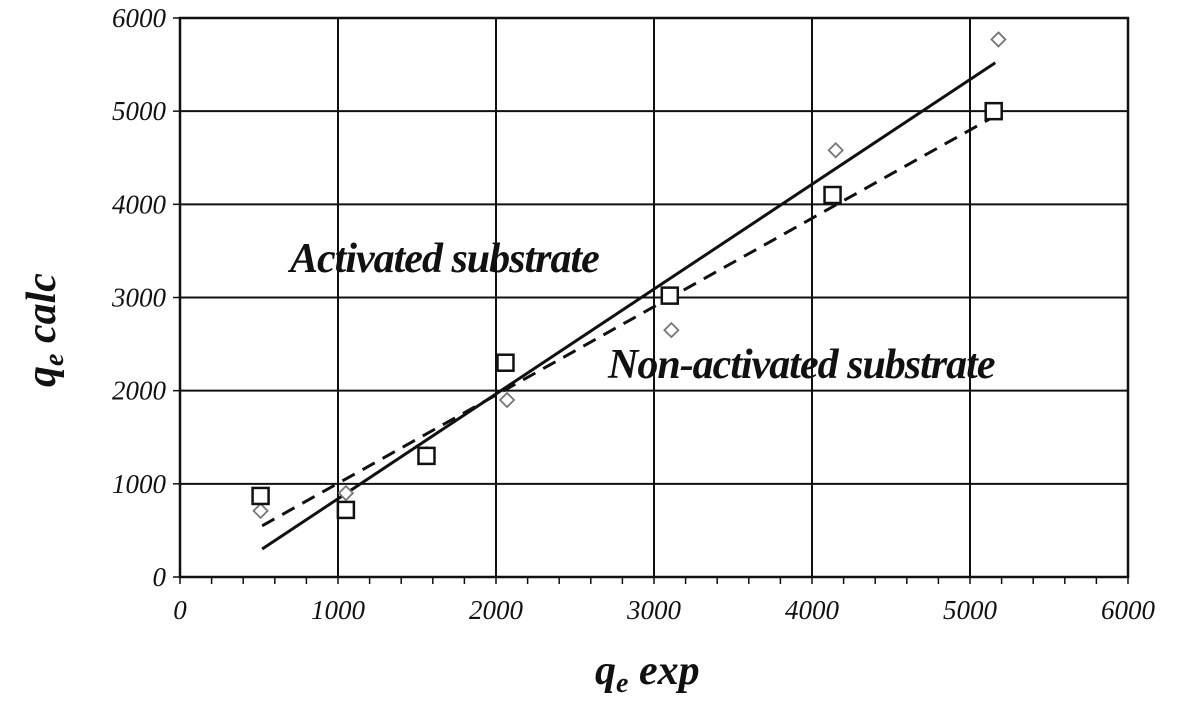 Image resolution: width=1181 pixels, height=709 pixels. Describe the element at coordinates (139, 484) in the screenshot. I see `y-tick-label: 1000` at that location.